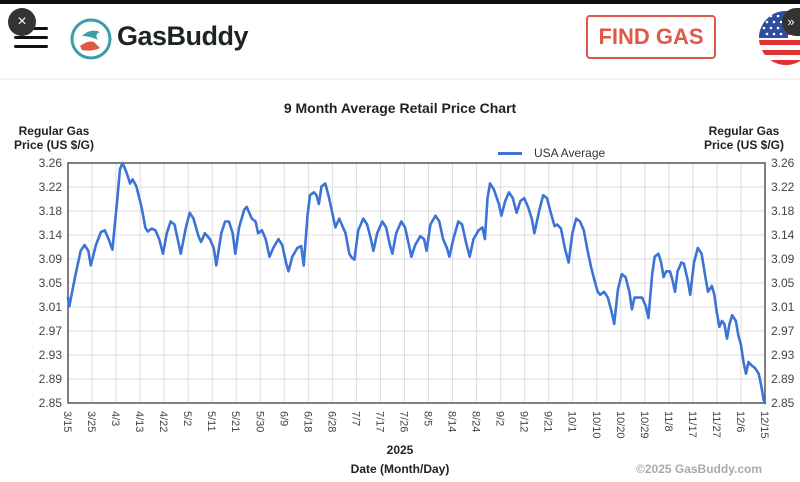 This screenshot has height=482, width=800. Describe the element at coordinates (783, 283) in the screenshot. I see `y-tick-label-right: 3.05` at that location.